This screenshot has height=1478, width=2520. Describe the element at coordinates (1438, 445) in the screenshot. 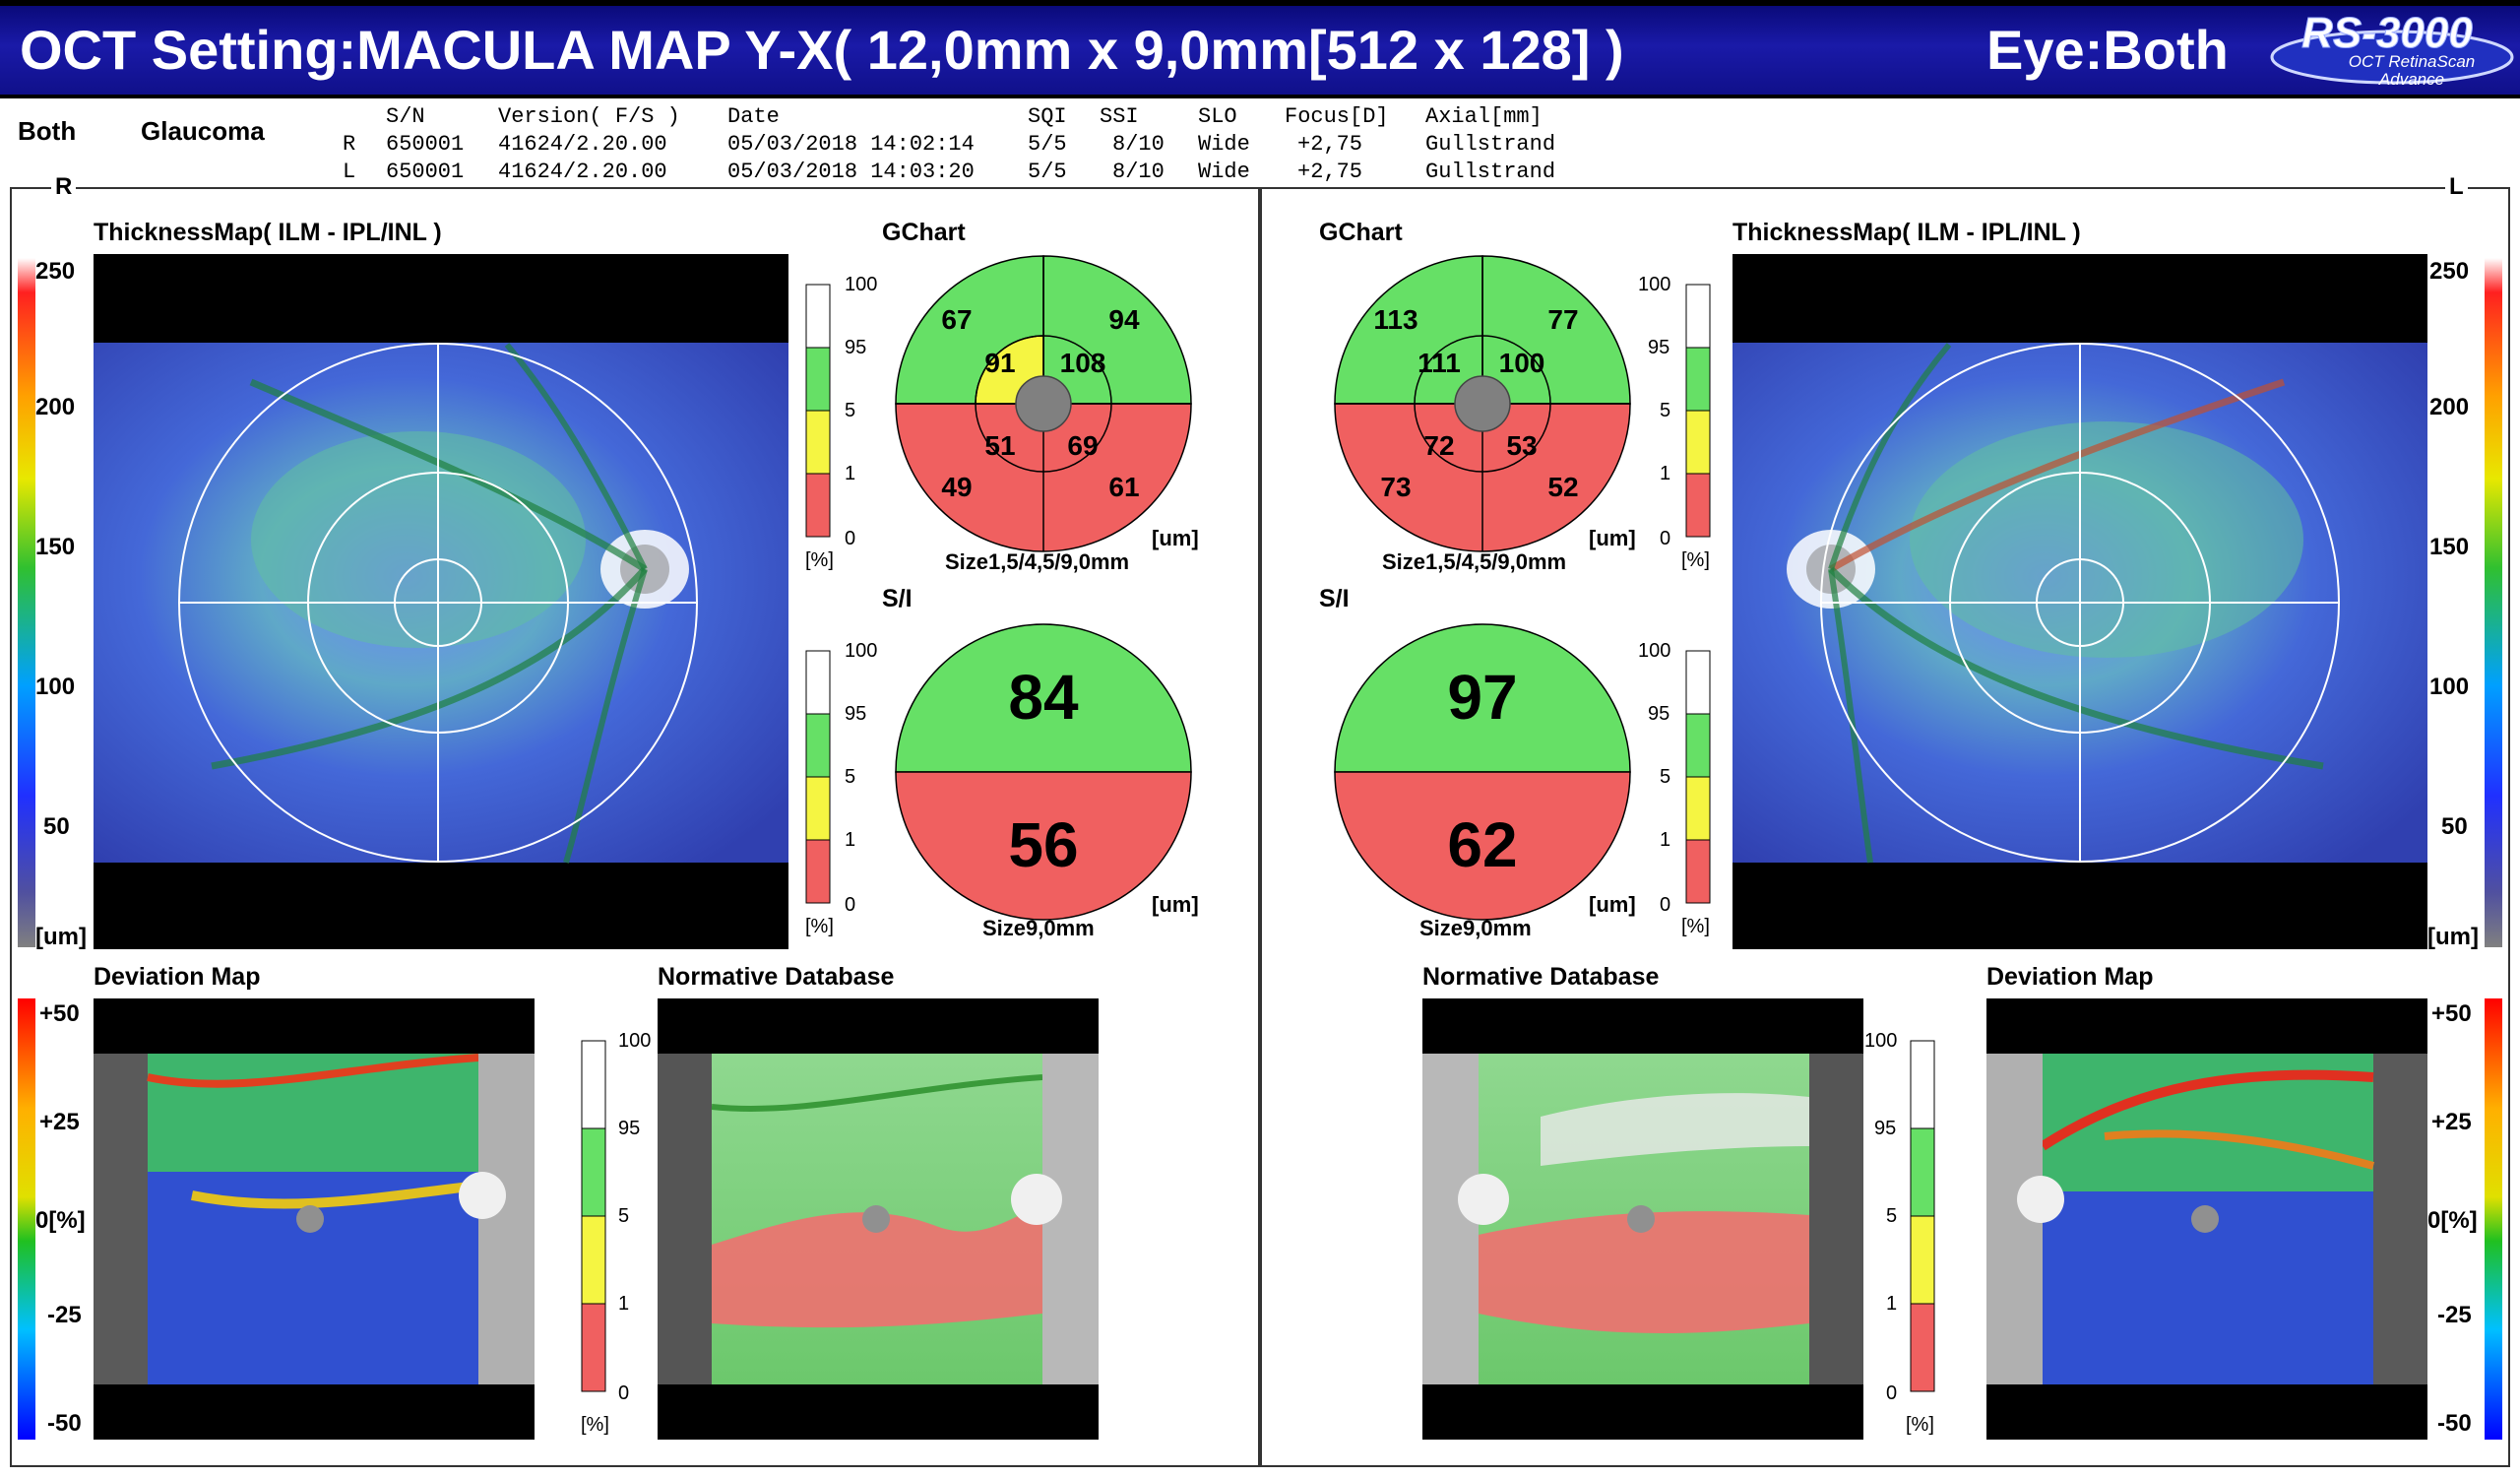

I see `l-gchart-inner-it: 72` at that location.